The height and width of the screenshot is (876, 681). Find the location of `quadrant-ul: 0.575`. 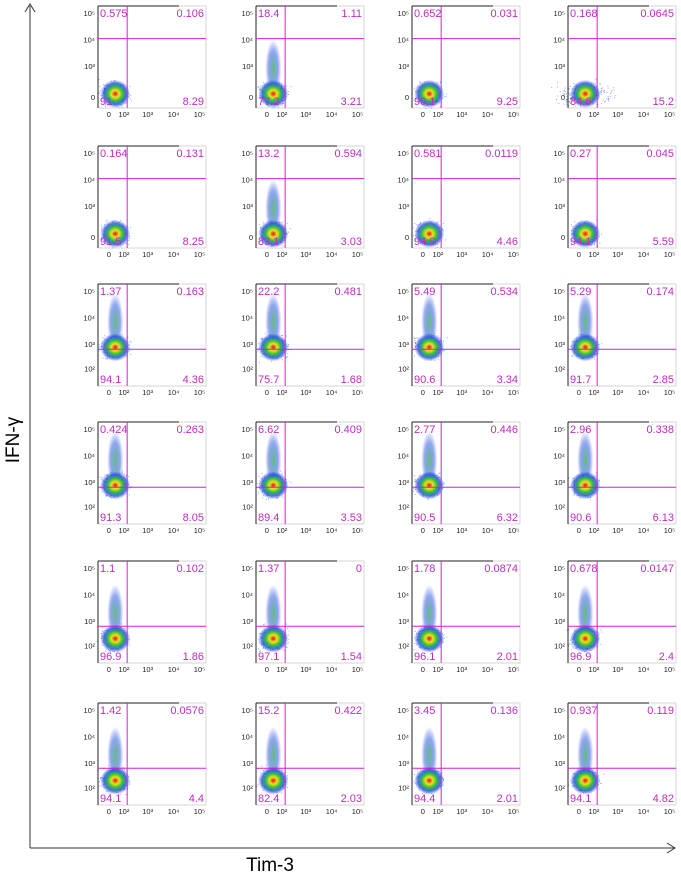

quadrant-ul: 0.575 is located at coordinates (114, 14).